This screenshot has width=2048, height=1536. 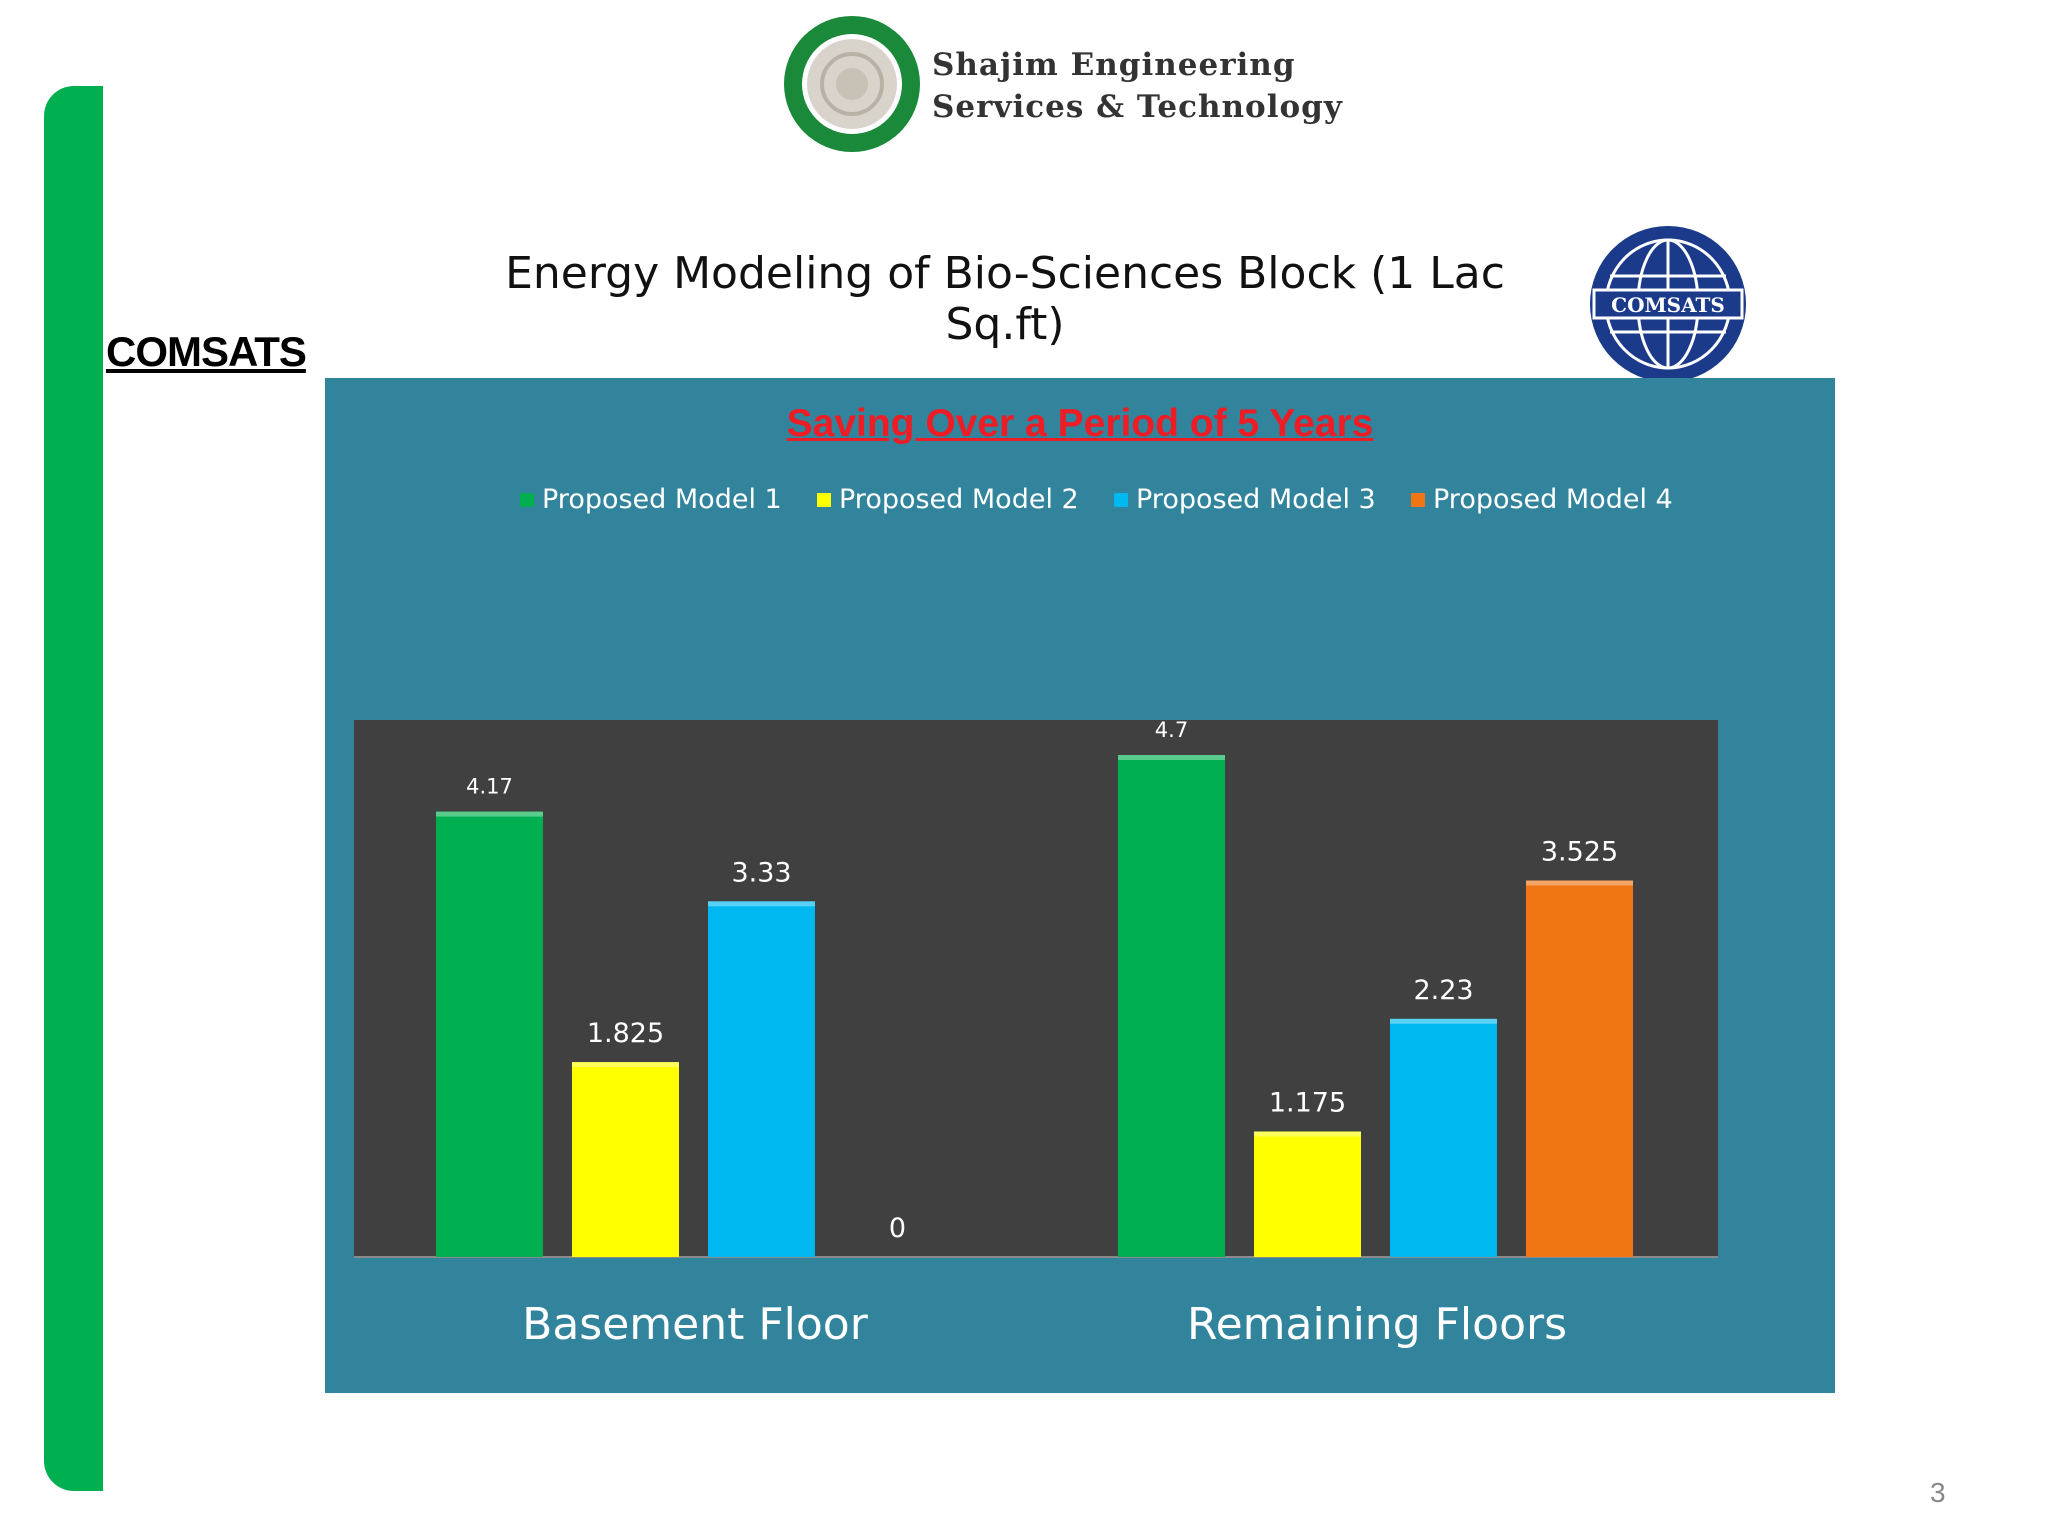 What do you see at coordinates (1938, 1492) in the screenshot?
I see `page-number: 3` at bounding box center [1938, 1492].